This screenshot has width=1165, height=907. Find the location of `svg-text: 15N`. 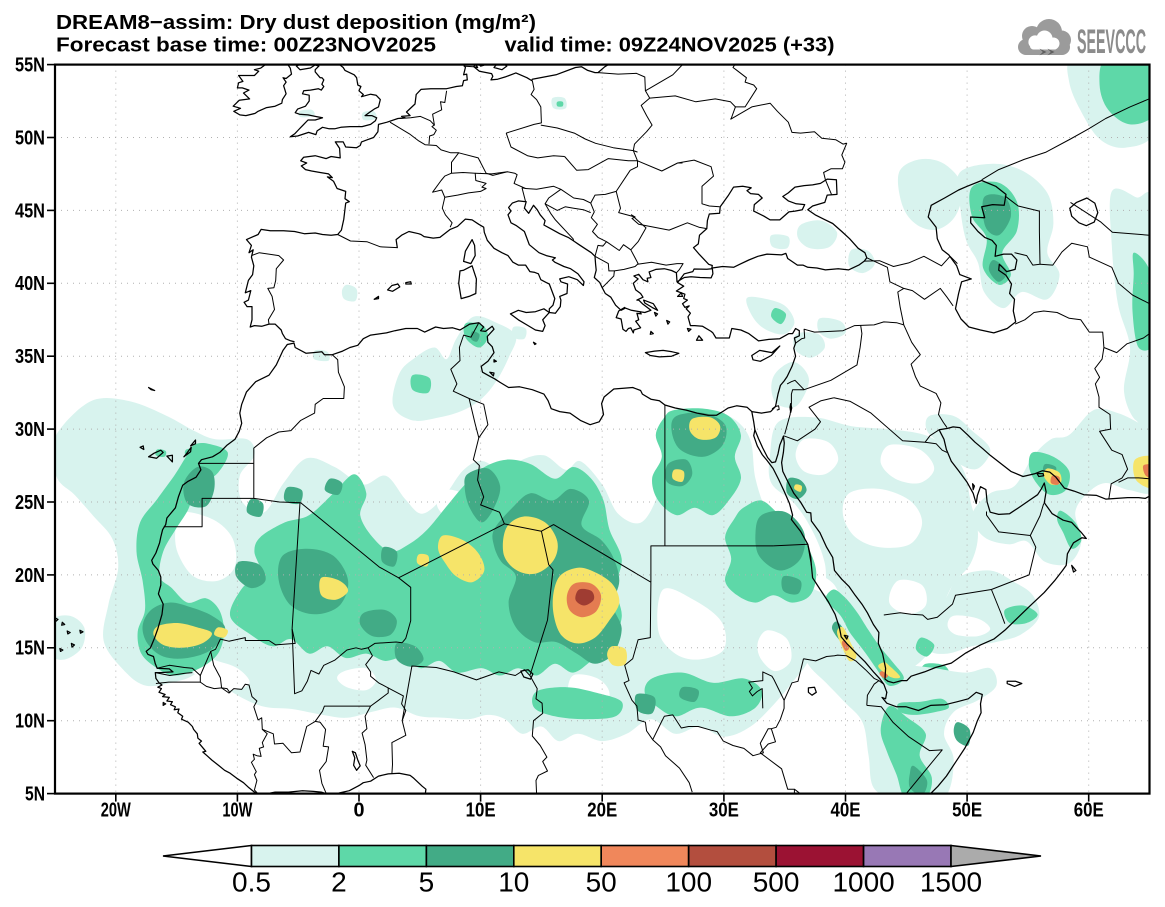

svg-text: 15N is located at coordinates (30, 649).